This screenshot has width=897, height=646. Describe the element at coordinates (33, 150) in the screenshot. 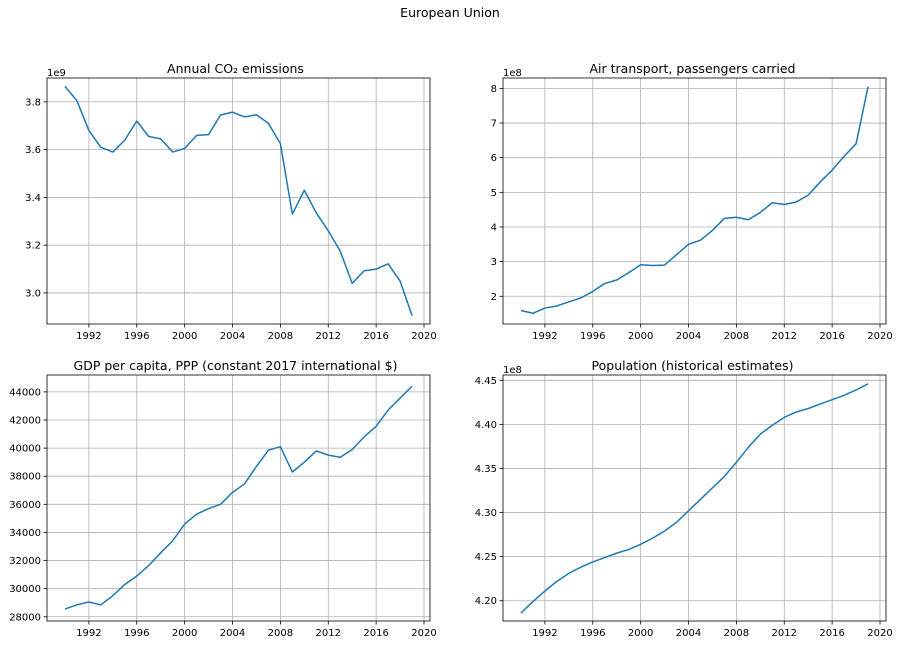

I see `y-tick-label: 3.6` at that location.